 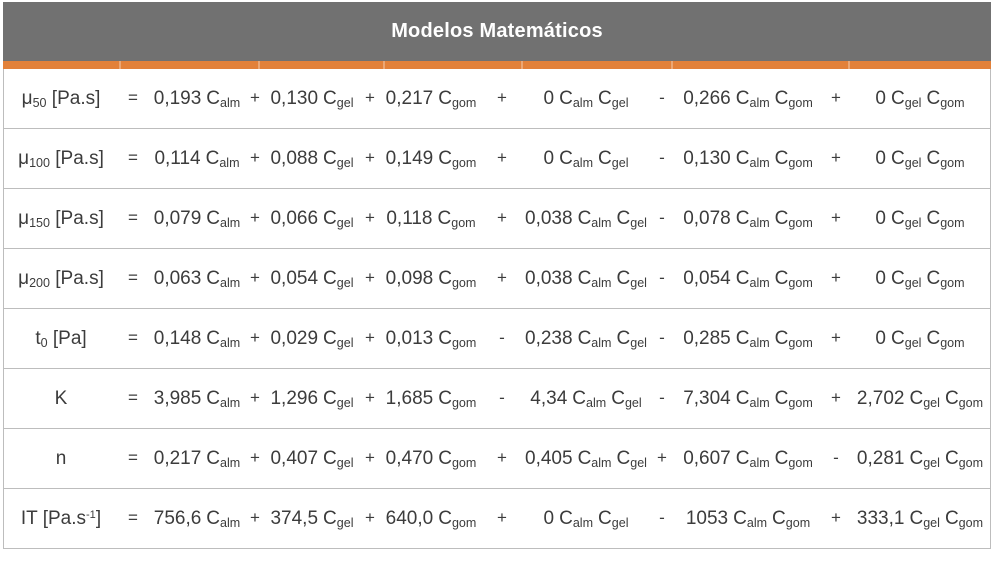 I want to click on coefficient-value: 0,405, so click(x=549, y=458).